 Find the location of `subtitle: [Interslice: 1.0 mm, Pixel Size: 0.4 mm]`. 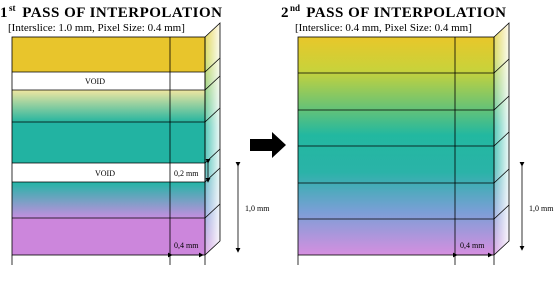

subtitle: [Interslice: 1.0 mm, Pixel Size: 0.4 mm] is located at coordinates (96, 28).